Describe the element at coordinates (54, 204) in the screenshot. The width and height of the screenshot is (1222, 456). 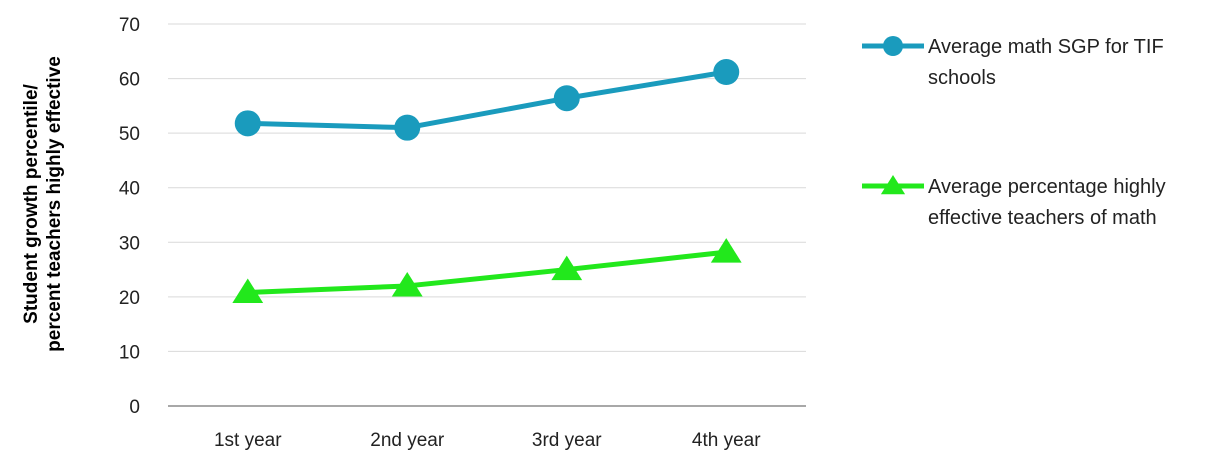
I see `y-axis-title-line-2: percent teachers highly effective` at that location.